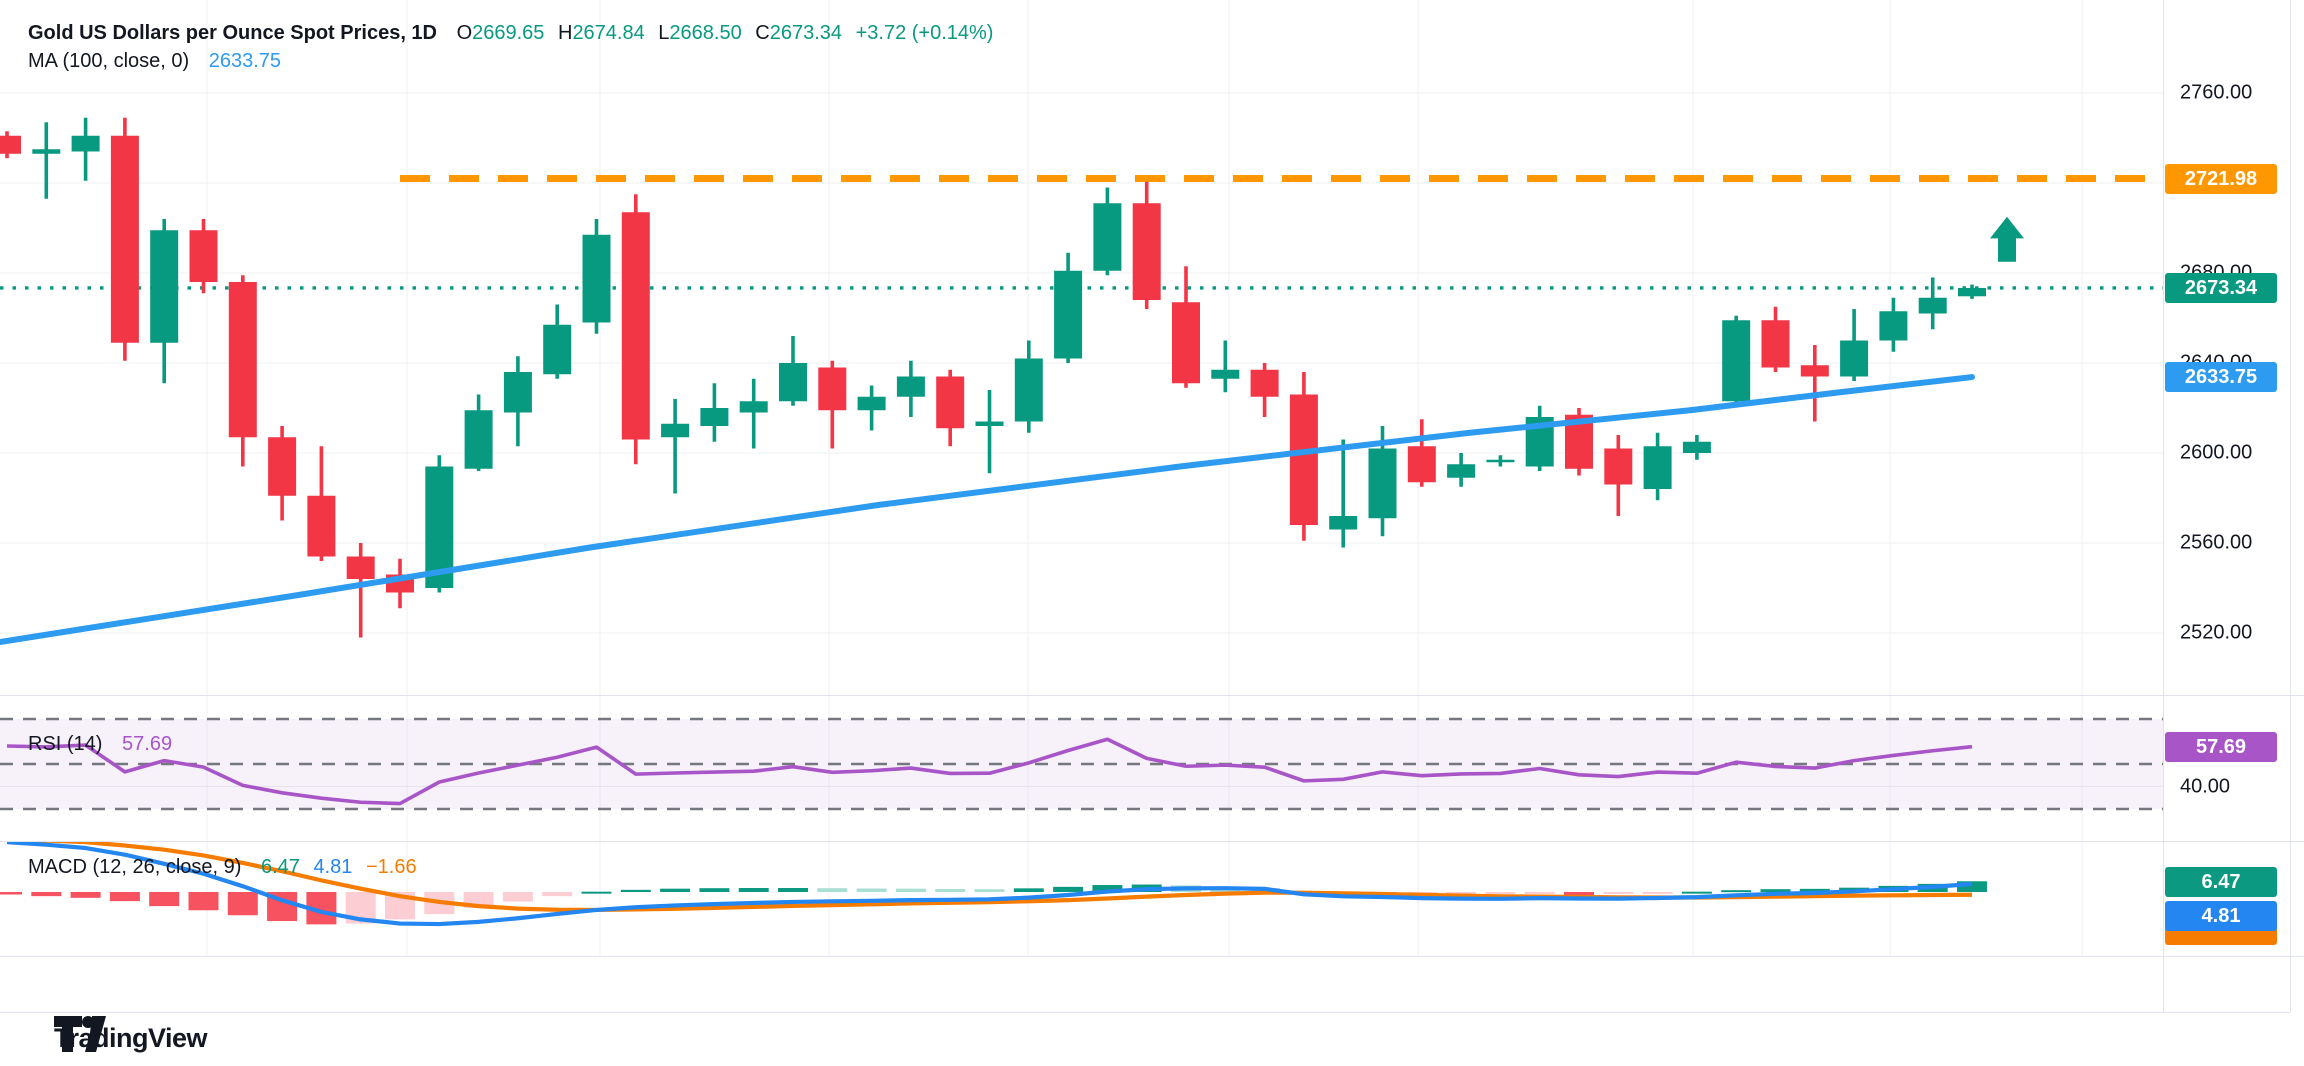 The width and height of the screenshot is (2304, 1066). I want to click on ma-price-badge: 2633.75, so click(2221, 377).